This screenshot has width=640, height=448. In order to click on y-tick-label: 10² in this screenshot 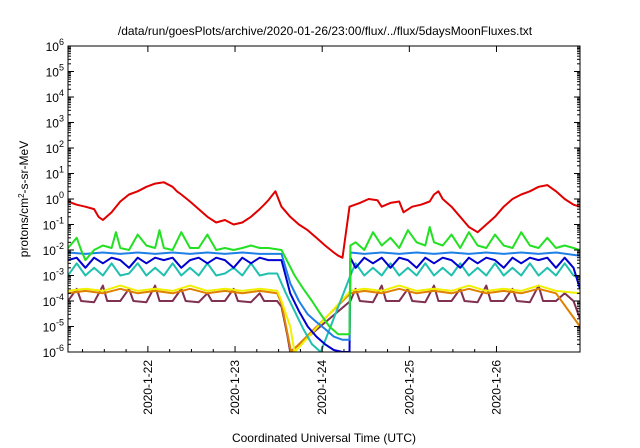, I will do `click(55, 147)`.